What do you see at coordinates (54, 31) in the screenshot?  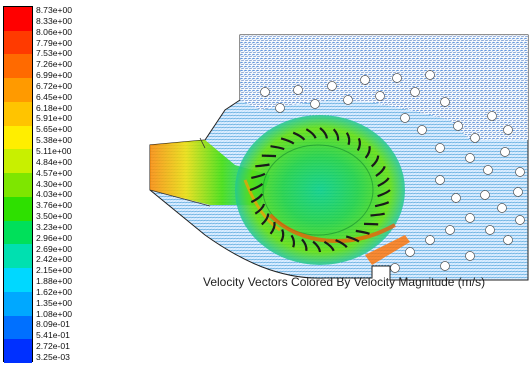 I see `colormap-tick-label: 8.06e+00` at bounding box center [54, 31].